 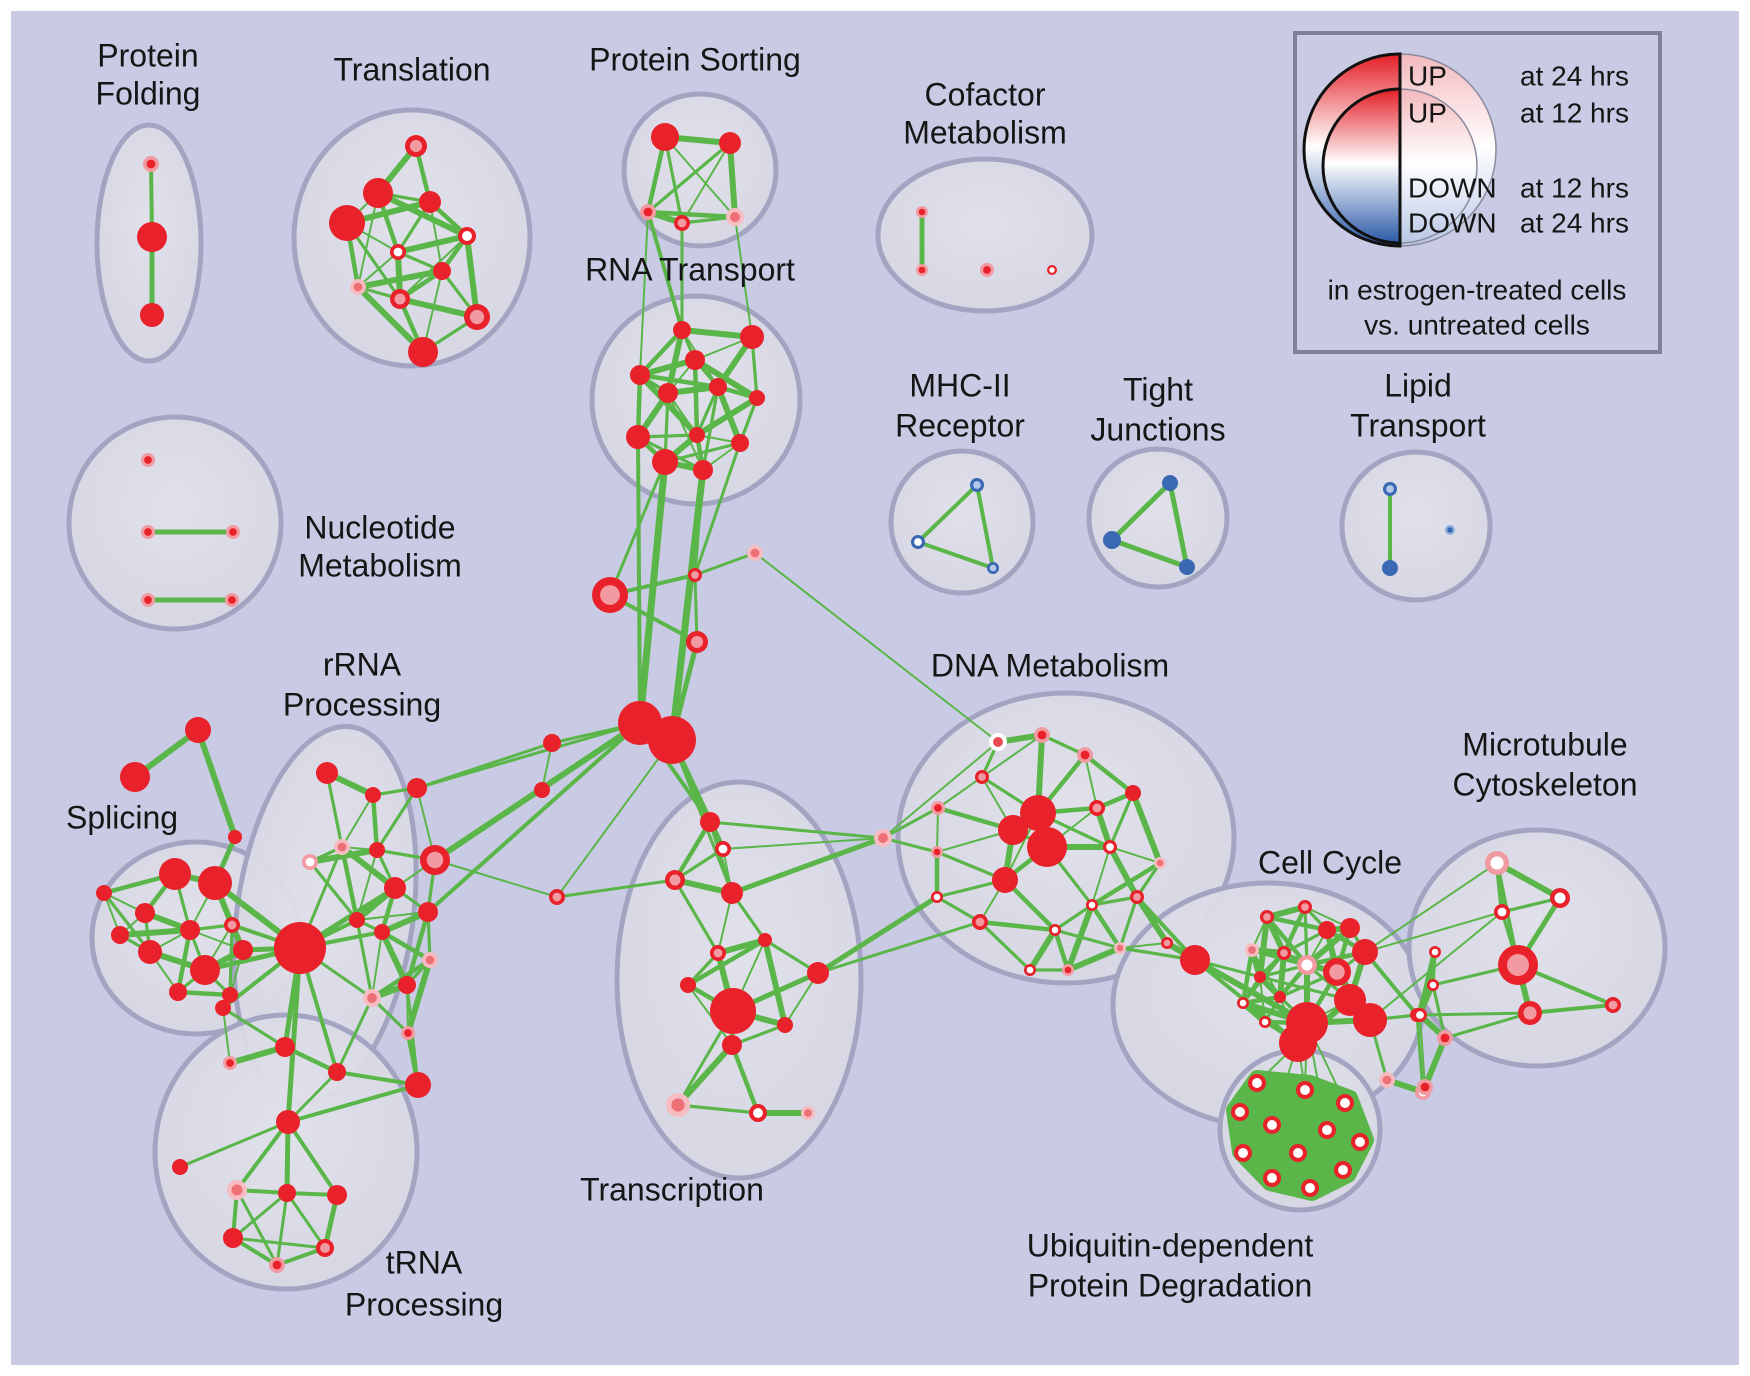 What do you see at coordinates (1170, 1245) in the screenshot?
I see `cluster-label-ub: Ubiquitin-dependent` at bounding box center [1170, 1245].